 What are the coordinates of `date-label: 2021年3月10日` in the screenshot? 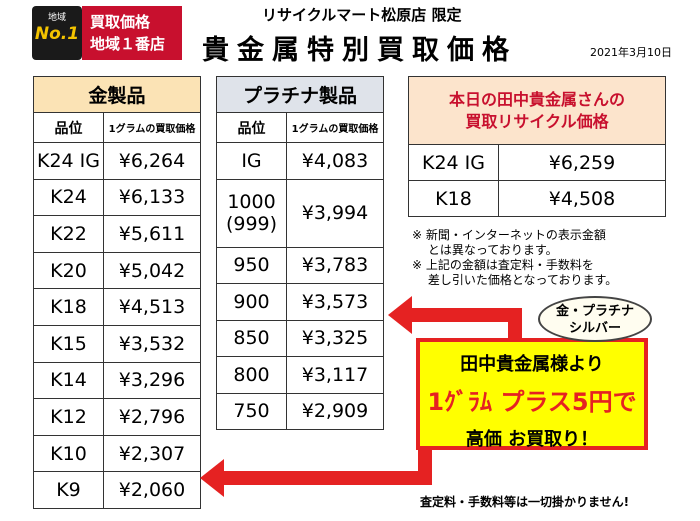 It's located at (631, 52).